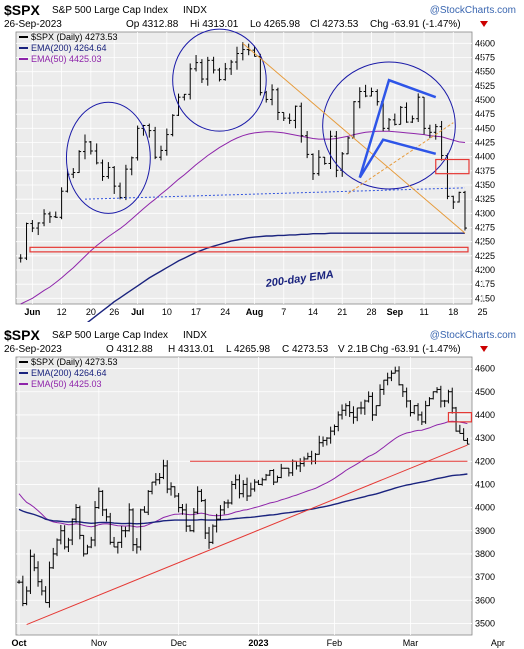 The height and width of the screenshot is (649, 524). I want to click on y-tick-label: 4325, so click(485, 199).